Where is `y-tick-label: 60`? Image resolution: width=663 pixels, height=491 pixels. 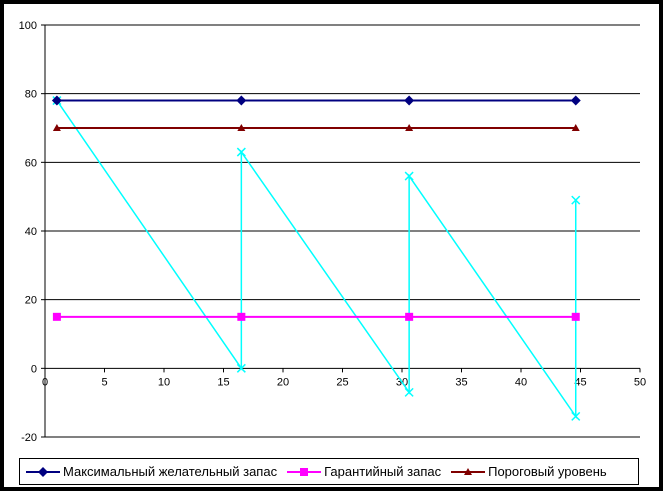
y-tick-label: 60 is located at coordinates (31, 163).